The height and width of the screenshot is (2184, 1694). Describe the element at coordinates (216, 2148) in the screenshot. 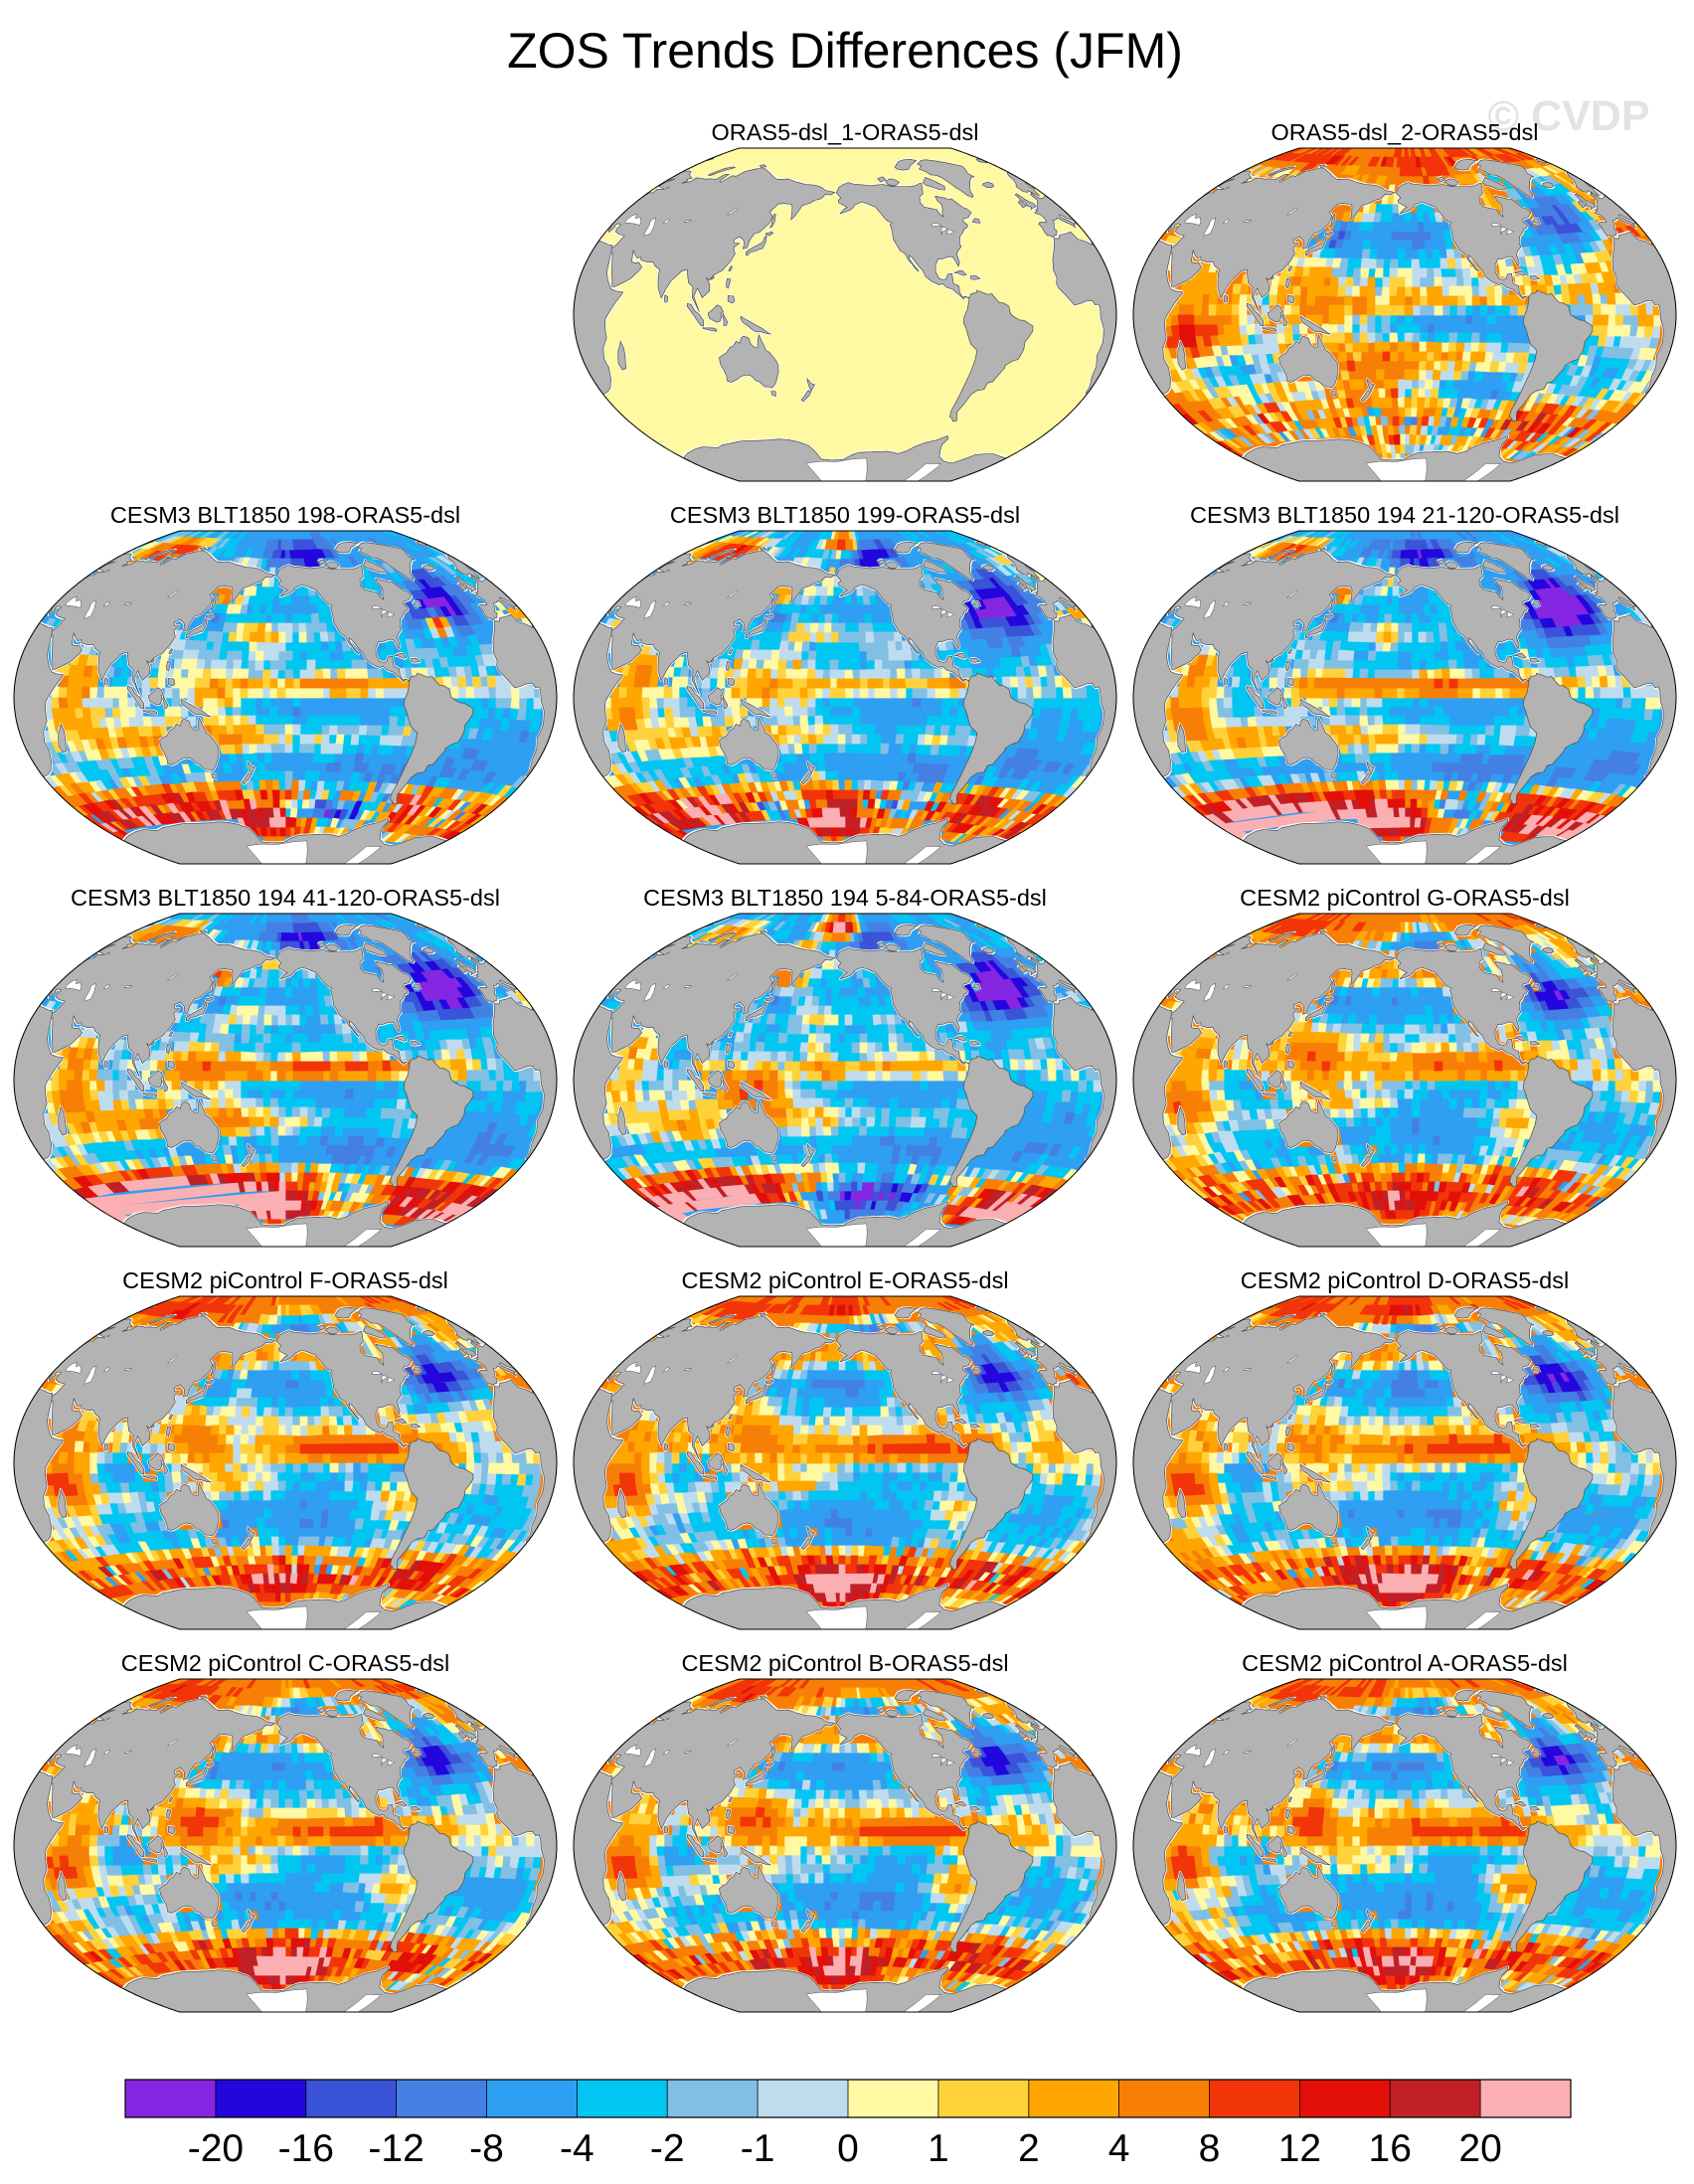

I see `svg-text: -20` at that location.